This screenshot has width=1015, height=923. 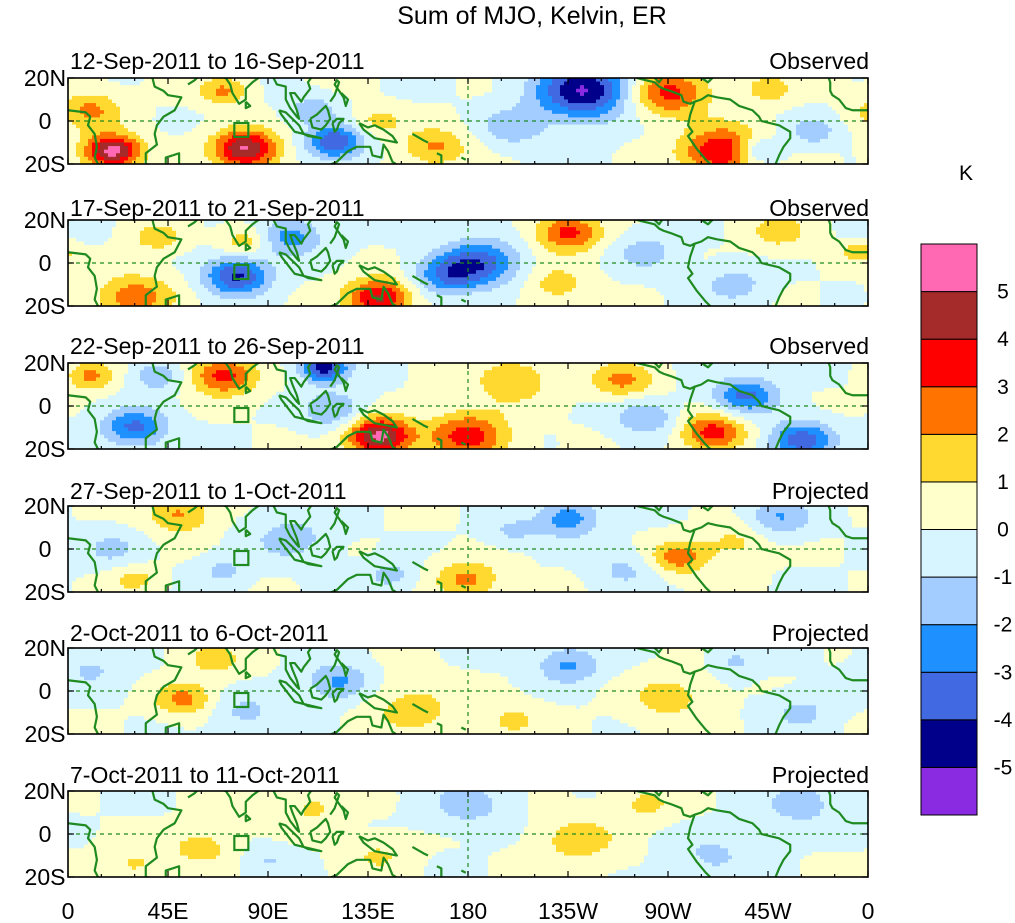 I want to click on colorbar: K -5 -4 -3 -2 -1 0 1 2 3 4 5, so click(x=966, y=489).